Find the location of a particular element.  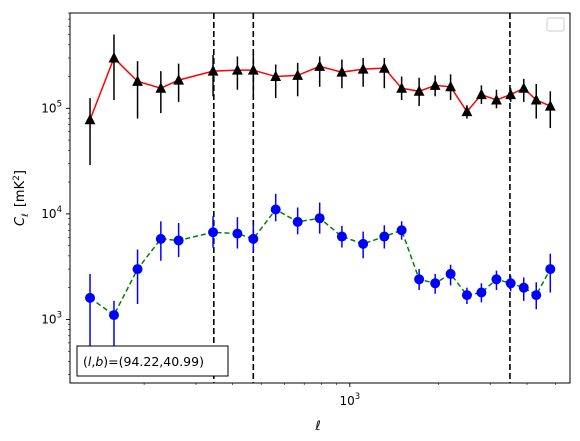

y-axis-label: Cℓ[mK2] is located at coordinates (21, 198).